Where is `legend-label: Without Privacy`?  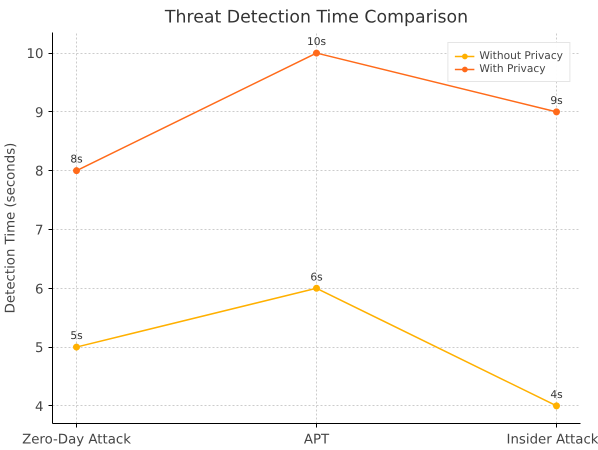 legend-label: Without Privacy is located at coordinates (521, 55).